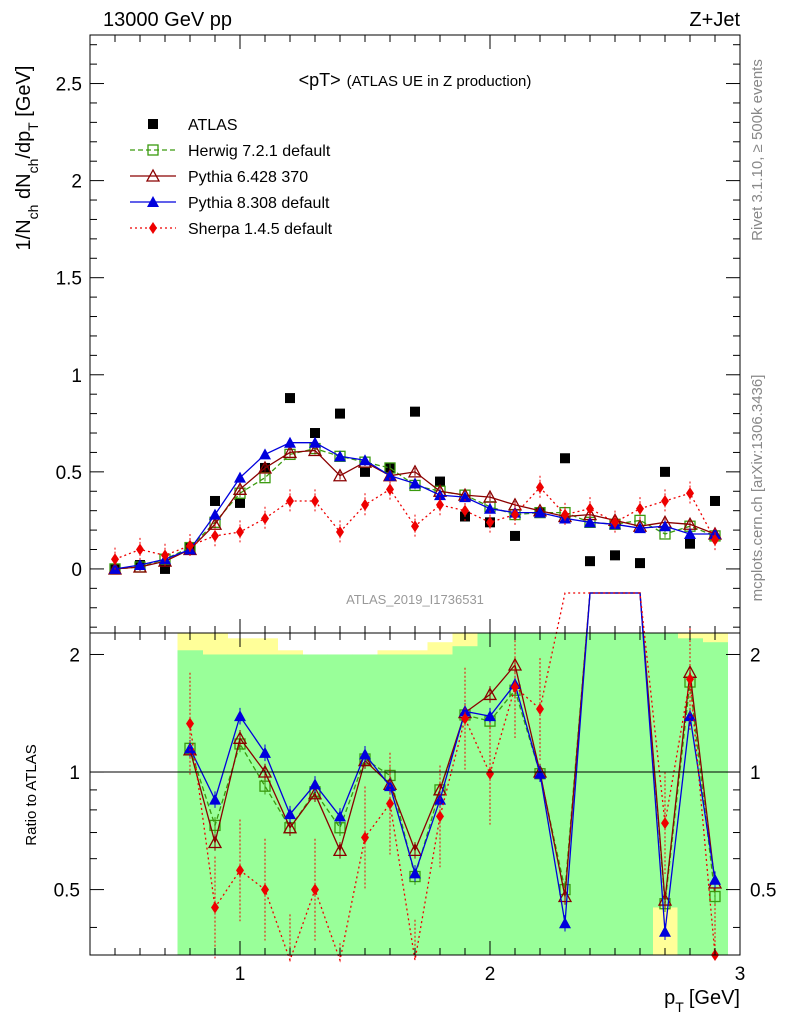 This screenshot has height=1024, width=786. Describe the element at coordinates (67, 891) in the screenshot. I see `ratio-tick-label: 0.5` at that location.